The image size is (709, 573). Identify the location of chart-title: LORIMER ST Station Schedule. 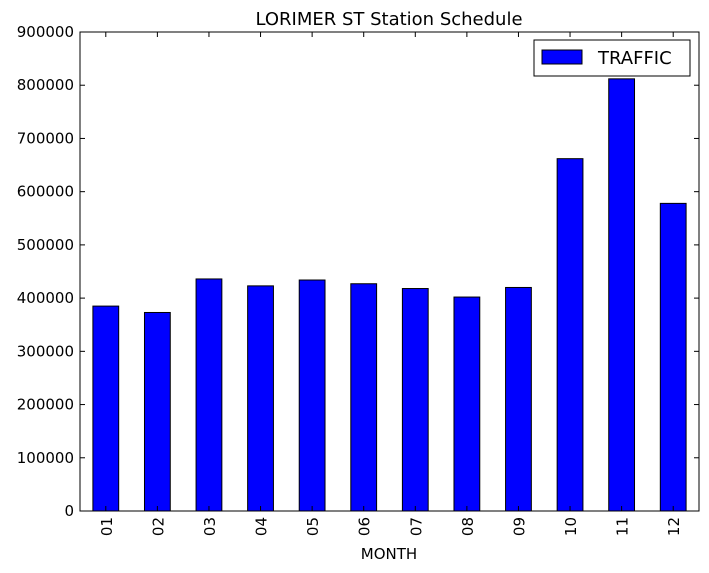
(388, 19).